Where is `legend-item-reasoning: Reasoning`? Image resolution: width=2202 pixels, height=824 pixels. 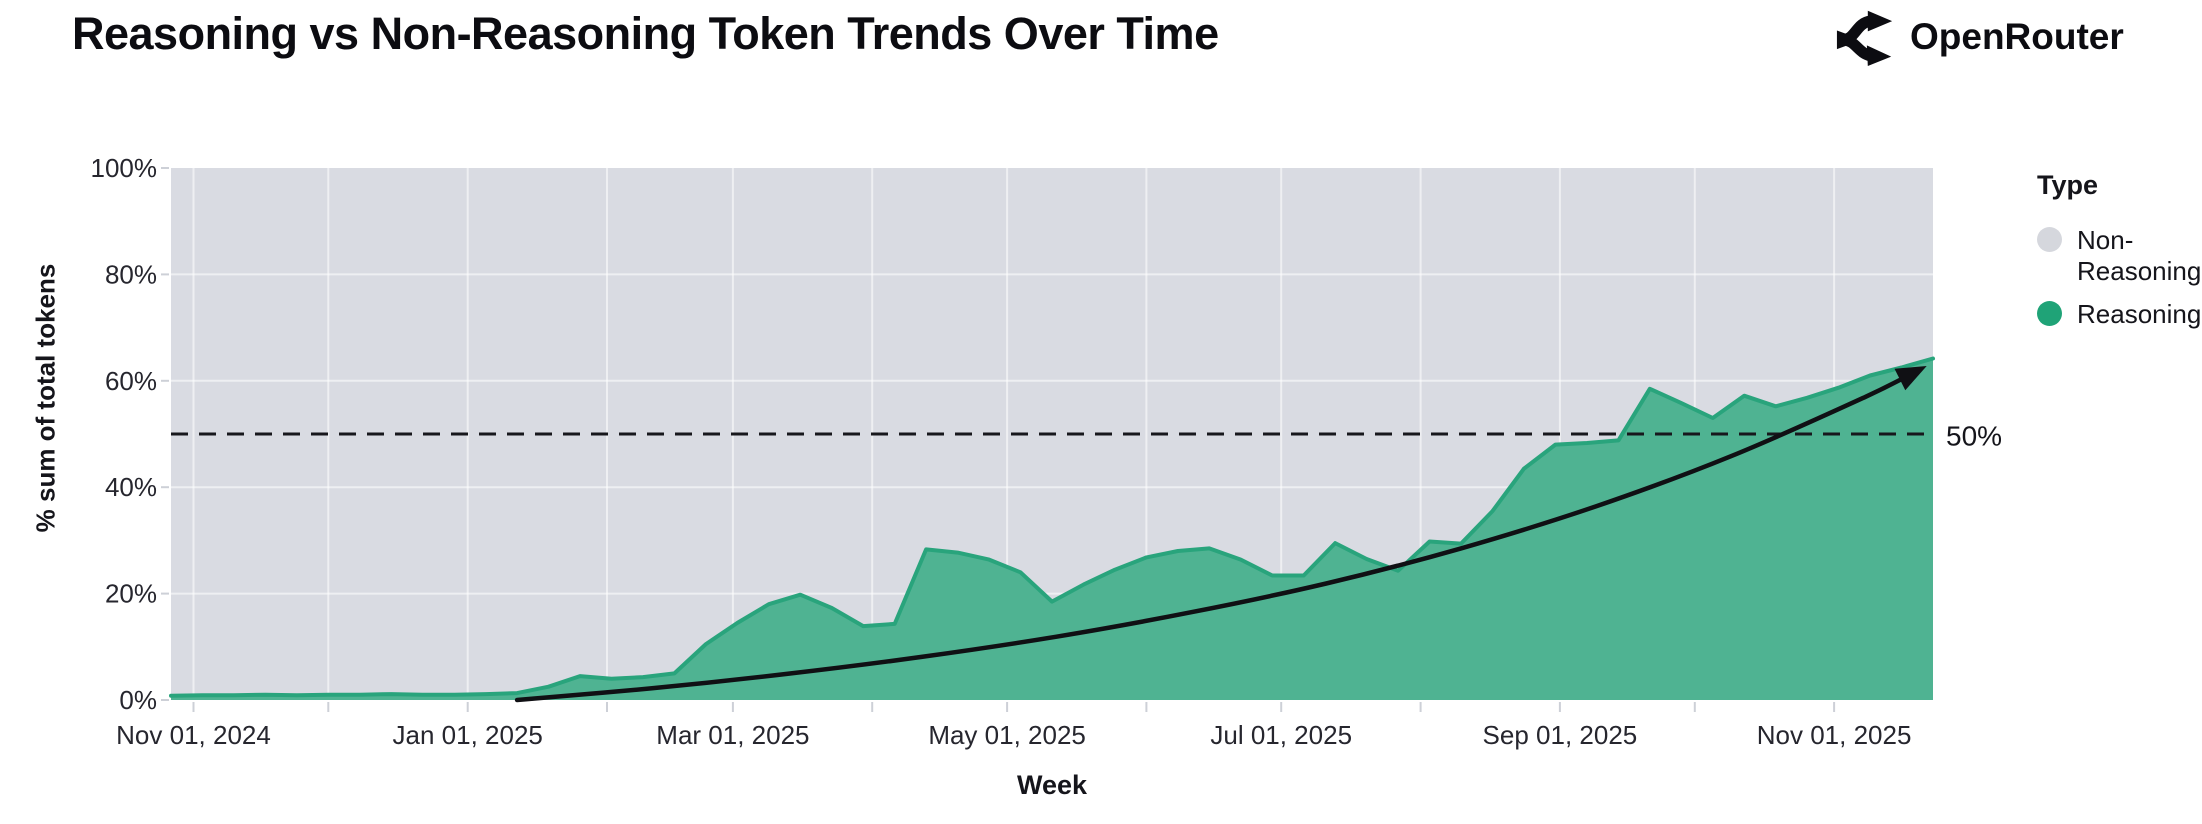
legend-item-reasoning: Reasoning is located at coordinates (2119, 314).